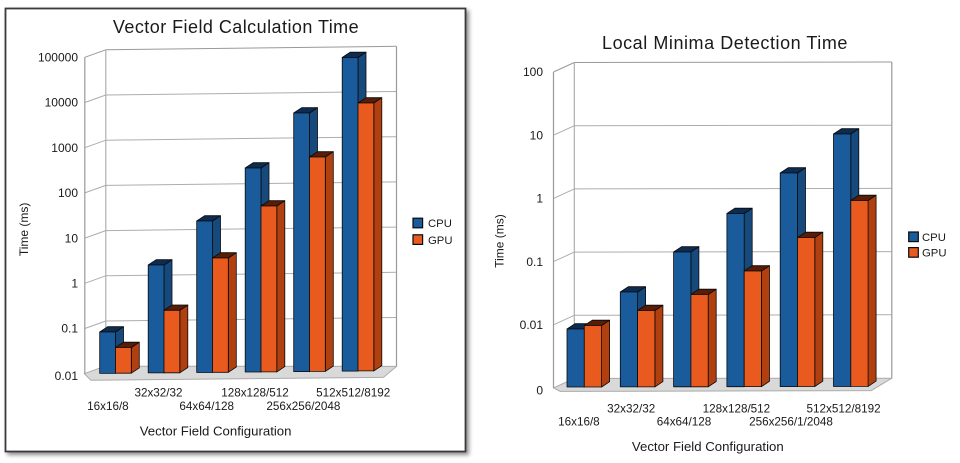 This screenshot has height=463, width=960. Describe the element at coordinates (725, 43) in the screenshot. I see `svg-text: Local Minima Detection Time` at that location.